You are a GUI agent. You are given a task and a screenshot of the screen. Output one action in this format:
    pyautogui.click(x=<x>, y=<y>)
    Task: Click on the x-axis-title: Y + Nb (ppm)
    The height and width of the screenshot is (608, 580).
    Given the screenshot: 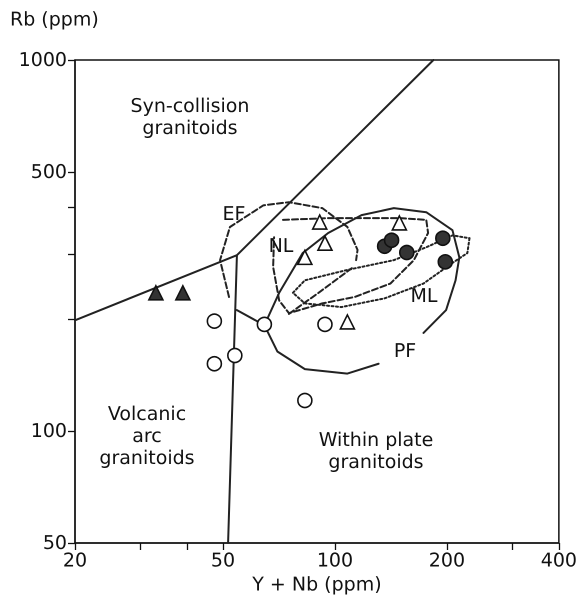 What is the action you would take?
    pyautogui.click(x=316, y=584)
    